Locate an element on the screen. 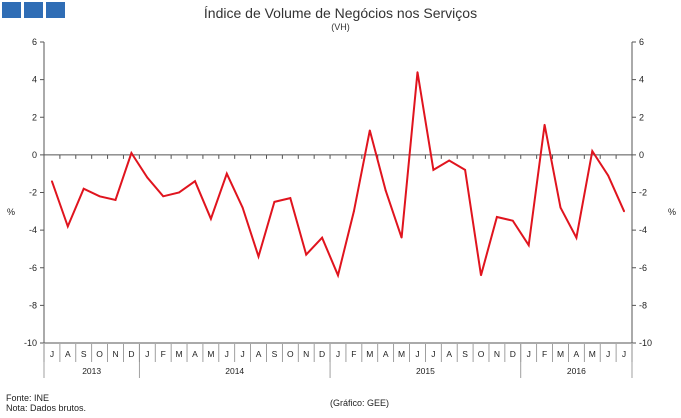 This screenshot has height=418, width=681. y-axis-label-right: % is located at coordinates (672, 212).